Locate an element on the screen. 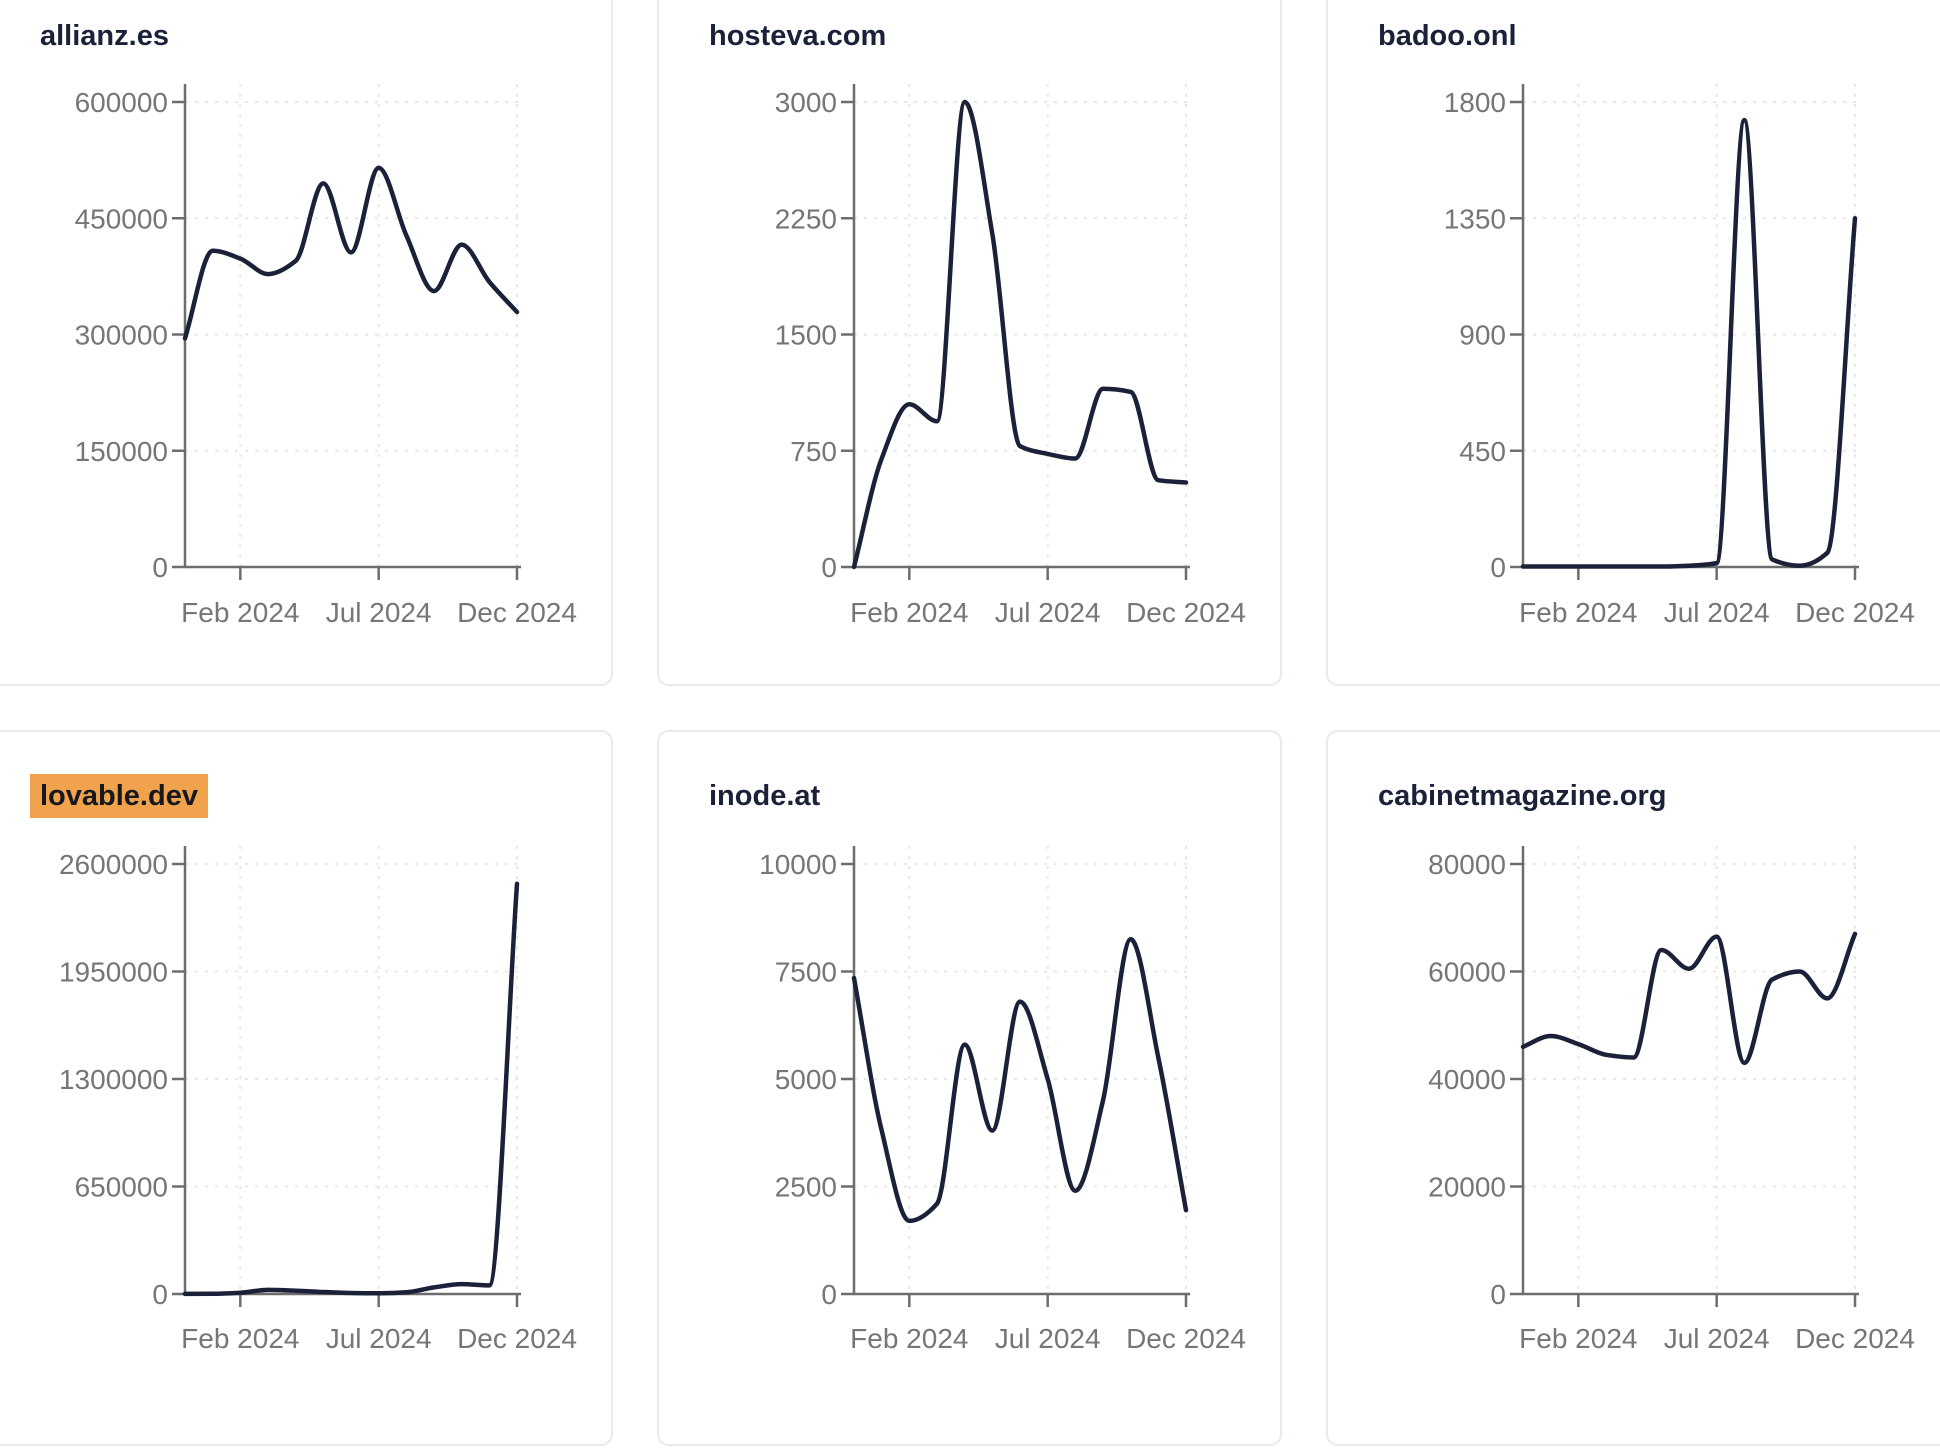 The image size is (1940, 1452). domain-title-text: badoo.onl is located at coordinates (1447, 36).